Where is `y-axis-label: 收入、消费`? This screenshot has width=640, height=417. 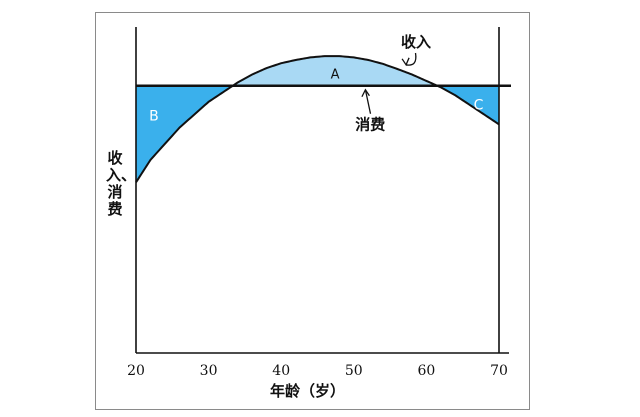
y-axis-label: 收入、消费 is located at coordinates (121, 183).